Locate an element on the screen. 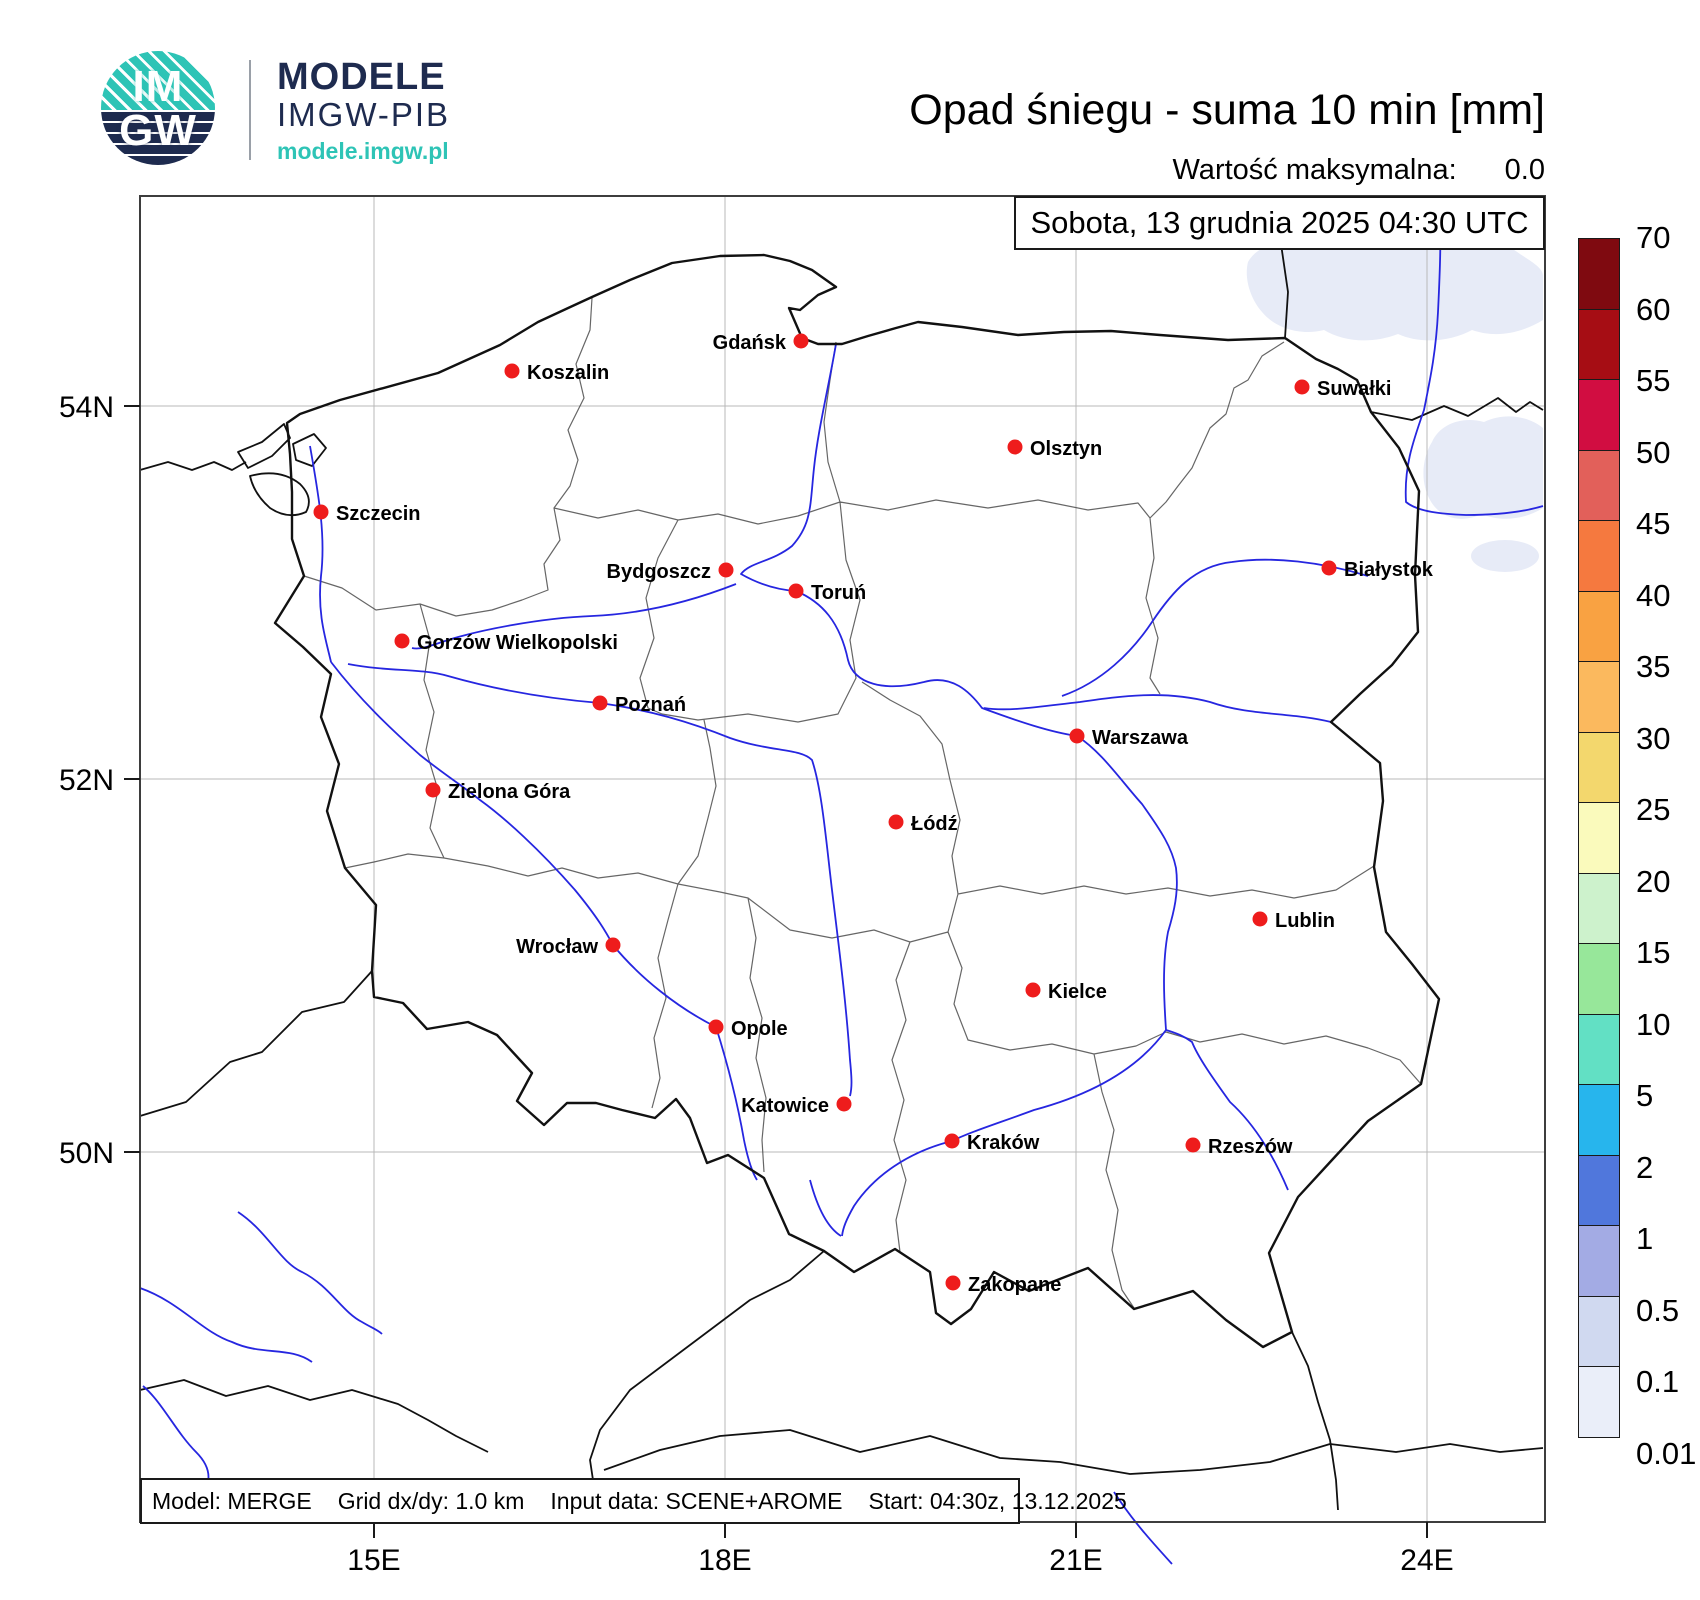 The height and width of the screenshot is (1600, 1700). colorbar-value-25: 25 is located at coordinates (1653, 809).